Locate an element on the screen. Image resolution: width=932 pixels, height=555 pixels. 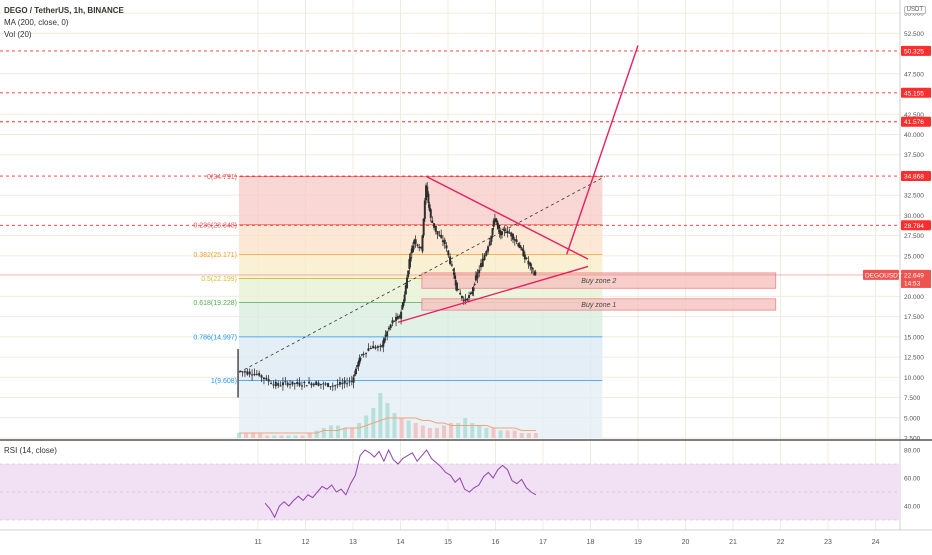
time-axis-tick-label: 18 is located at coordinates (591, 542).